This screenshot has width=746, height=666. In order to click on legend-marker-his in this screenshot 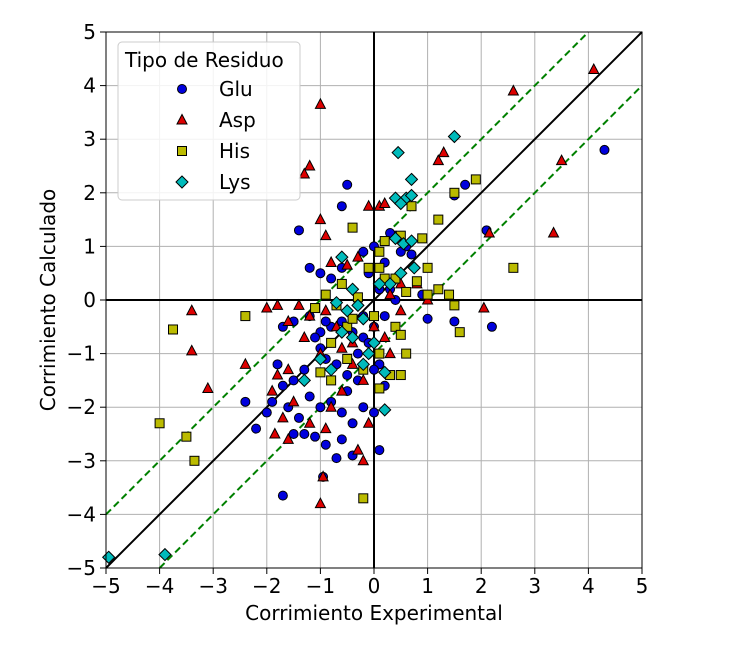, I will do `click(182, 151)`.